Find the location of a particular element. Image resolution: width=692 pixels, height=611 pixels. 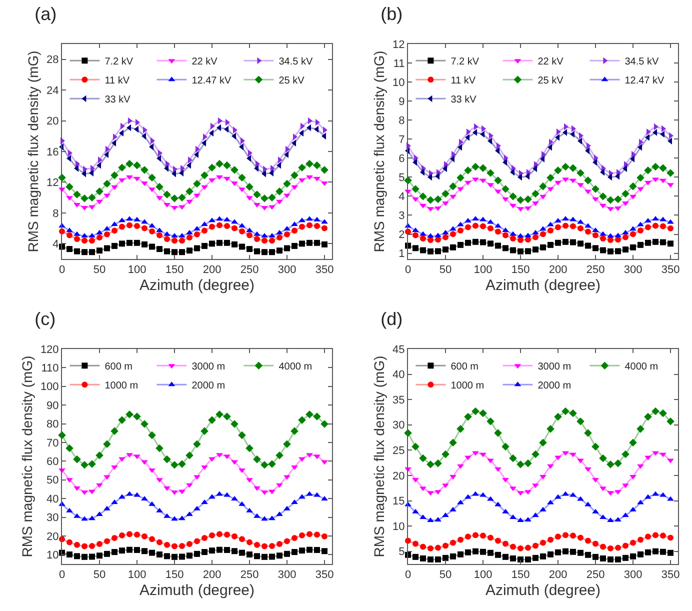

x-tick-label: 200 is located at coordinates (212, 575).